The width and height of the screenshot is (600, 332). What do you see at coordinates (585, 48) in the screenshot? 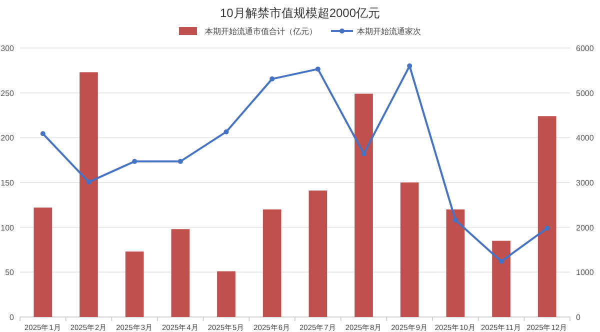
I see `y2-tick-label: 6000` at bounding box center [585, 48].